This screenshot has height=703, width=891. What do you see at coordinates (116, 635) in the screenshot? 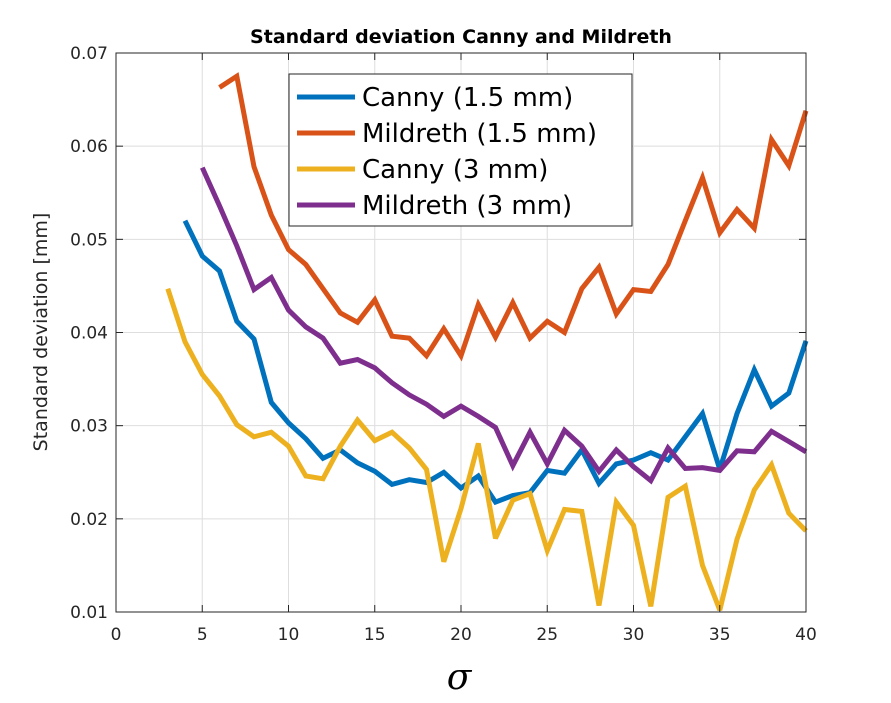
I see `x-tick-label: 0` at bounding box center [116, 635].